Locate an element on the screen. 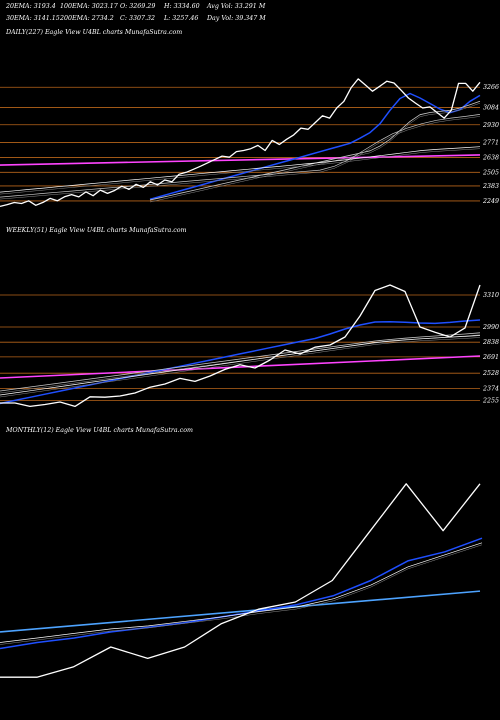  header-100ema: 100EMA: 3023.17 is located at coordinates (89, 6).